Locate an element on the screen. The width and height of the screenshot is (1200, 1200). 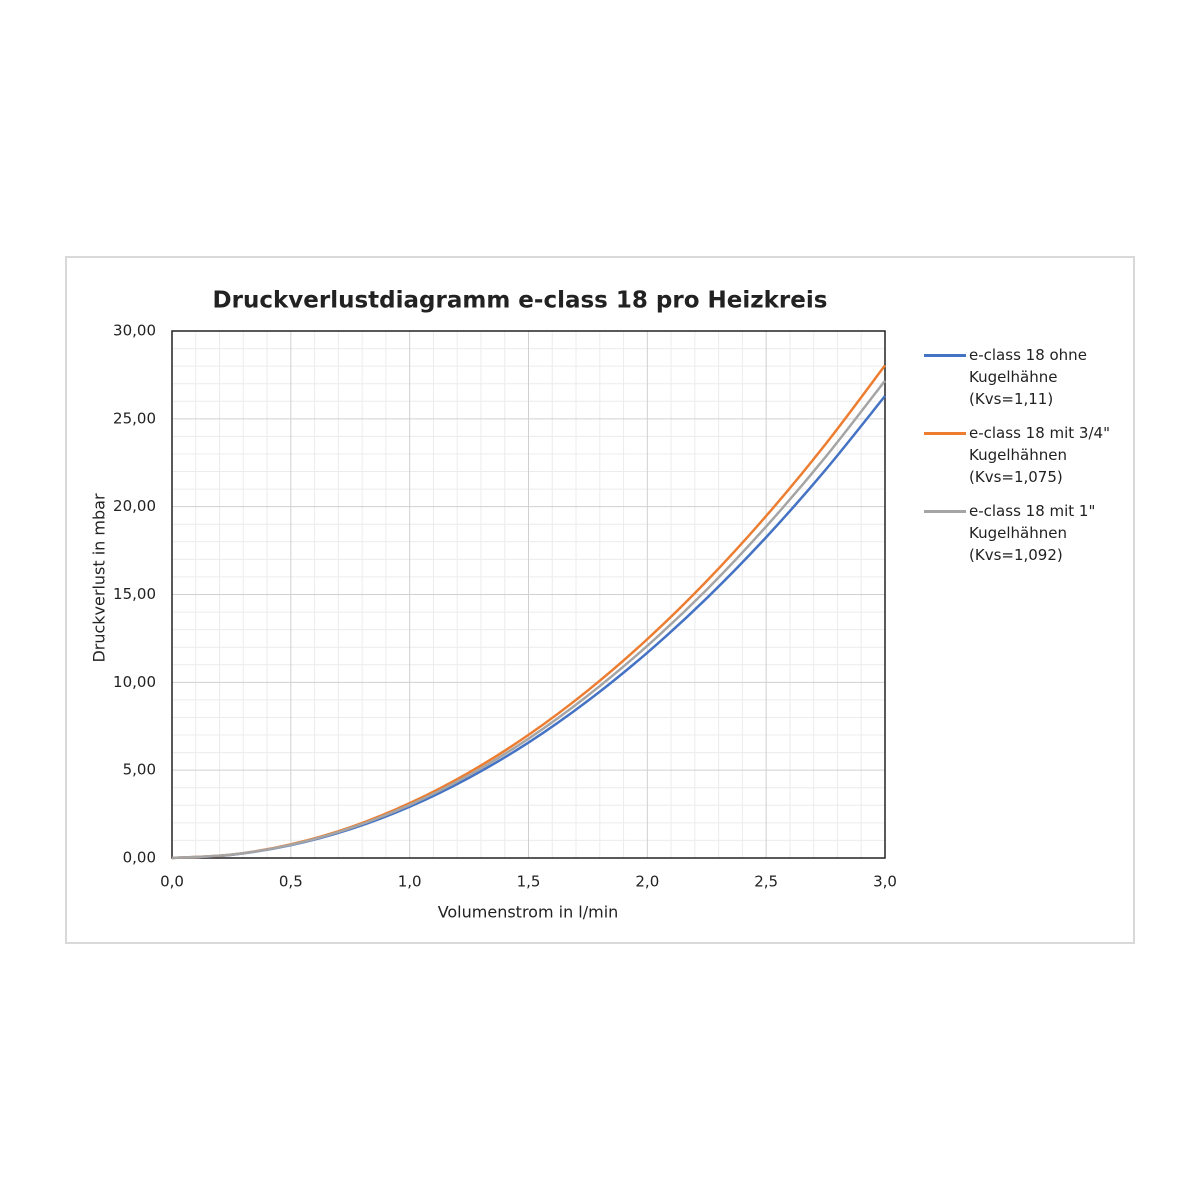
x-axis-title: Volumenstrom in l/min is located at coordinates (528, 912).